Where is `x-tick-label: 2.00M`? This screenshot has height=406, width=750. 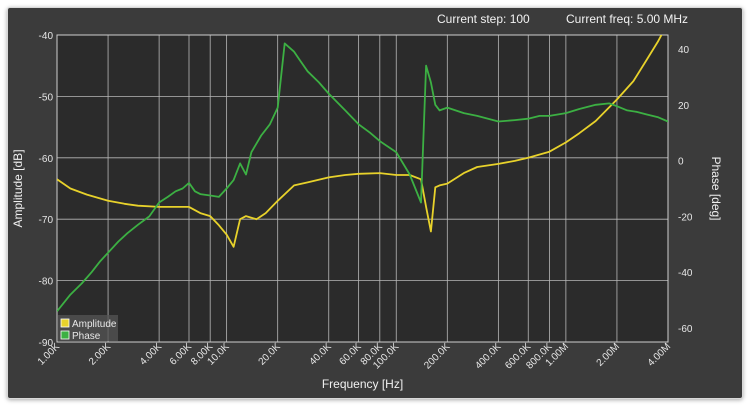 x-tick-label: 2.00M is located at coordinates (608, 354).